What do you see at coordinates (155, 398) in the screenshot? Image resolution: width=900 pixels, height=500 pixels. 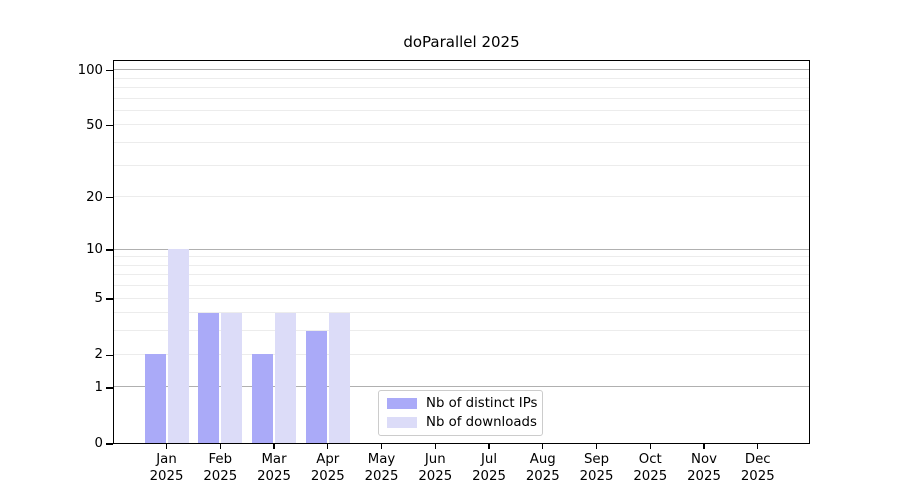 I see `bar-distinct-ips-jan` at bounding box center [155, 398].